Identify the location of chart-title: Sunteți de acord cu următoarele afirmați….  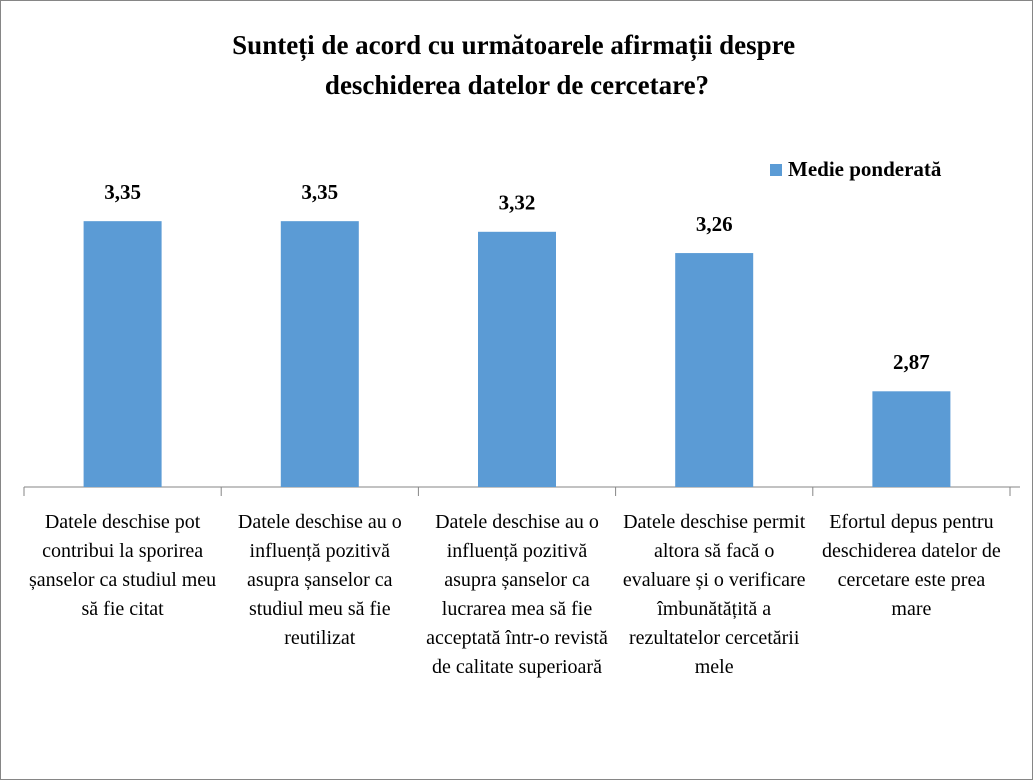
(517, 65).